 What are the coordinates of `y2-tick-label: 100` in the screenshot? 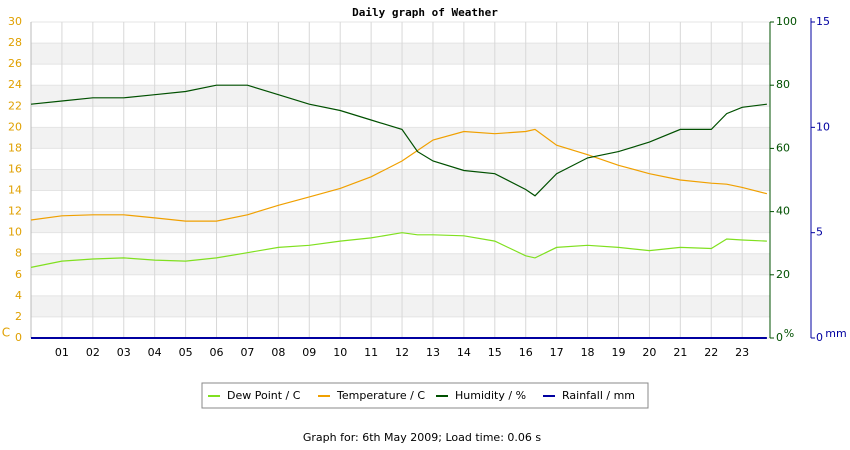 It's located at (786, 21).